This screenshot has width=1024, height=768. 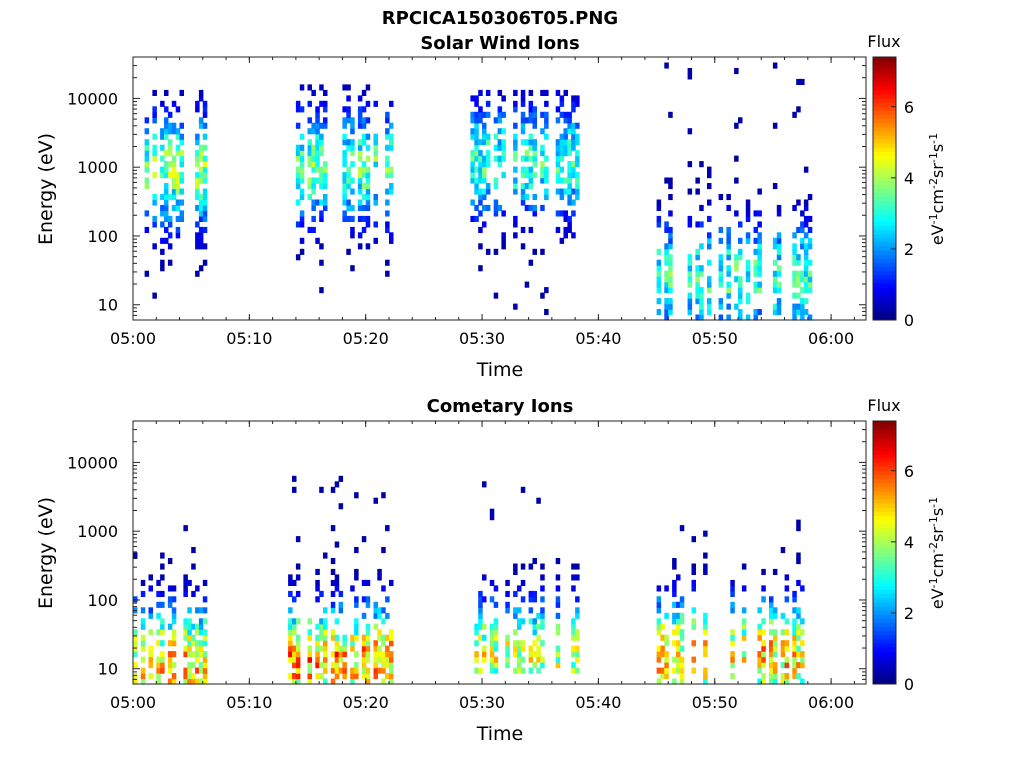 I want to click on x-tick-label: 05:40, so click(x=598, y=702).